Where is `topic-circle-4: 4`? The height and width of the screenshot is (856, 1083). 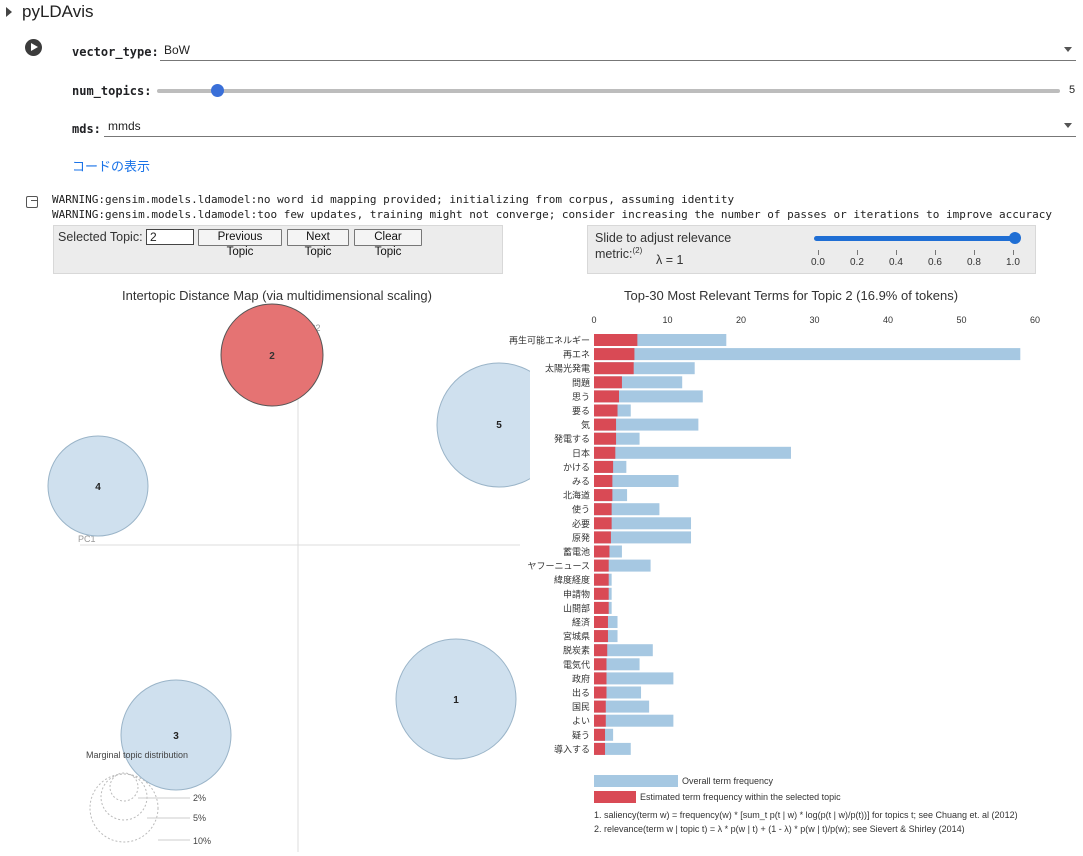 topic-circle-4: 4 is located at coordinates (98, 486).